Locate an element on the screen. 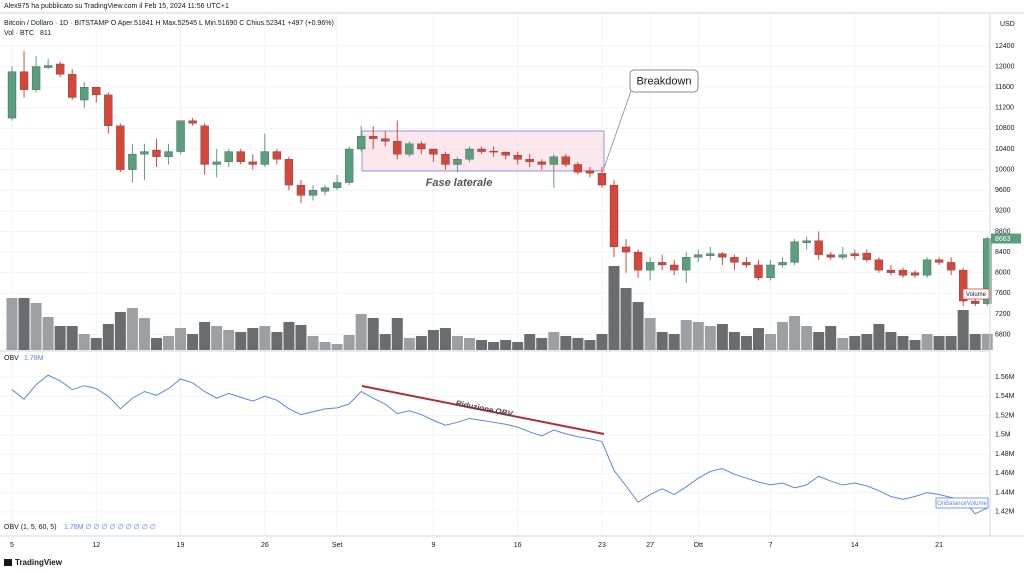  y-tick-label: 7200 is located at coordinates (1003, 314).